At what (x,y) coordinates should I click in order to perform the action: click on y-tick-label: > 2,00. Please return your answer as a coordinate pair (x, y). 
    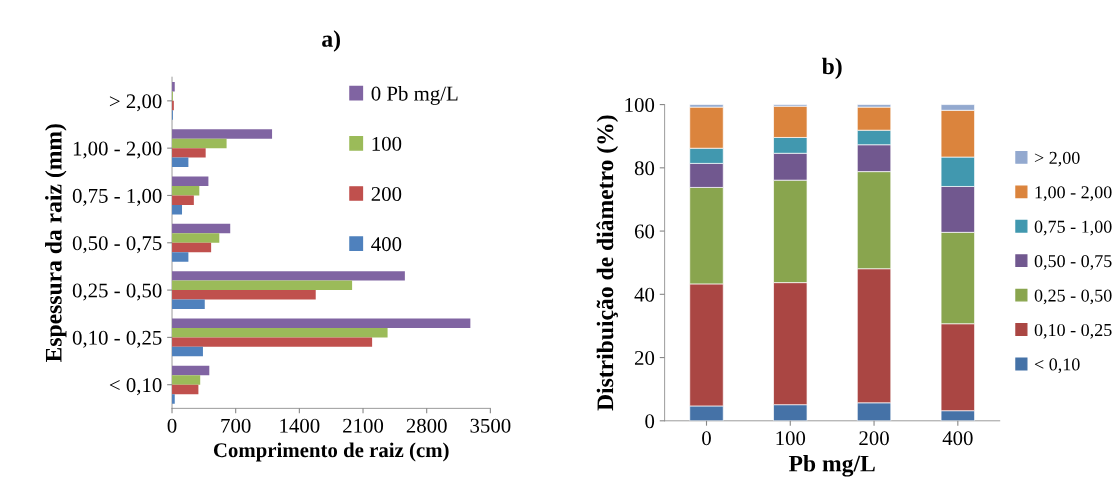
    Looking at the image, I should click on (135, 103).